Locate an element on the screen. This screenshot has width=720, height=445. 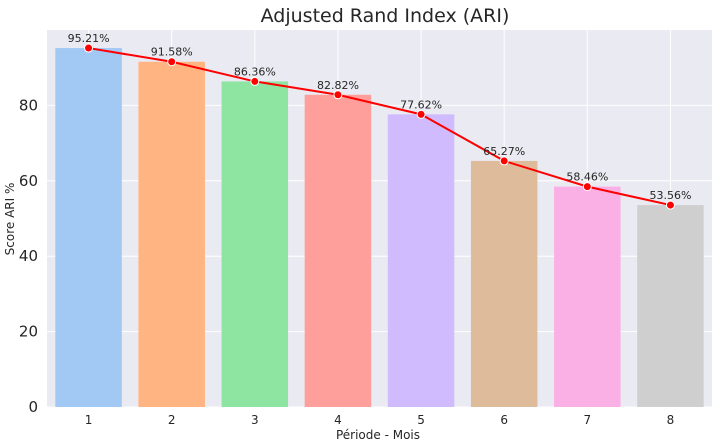
y-tick-label: 40 is located at coordinates (28, 256).